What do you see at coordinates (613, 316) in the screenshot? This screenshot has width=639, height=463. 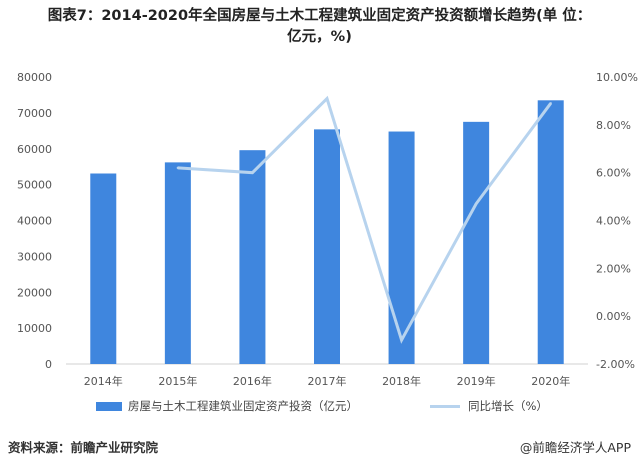 I see `y-right-tick-label: 0.00%` at bounding box center [613, 316].